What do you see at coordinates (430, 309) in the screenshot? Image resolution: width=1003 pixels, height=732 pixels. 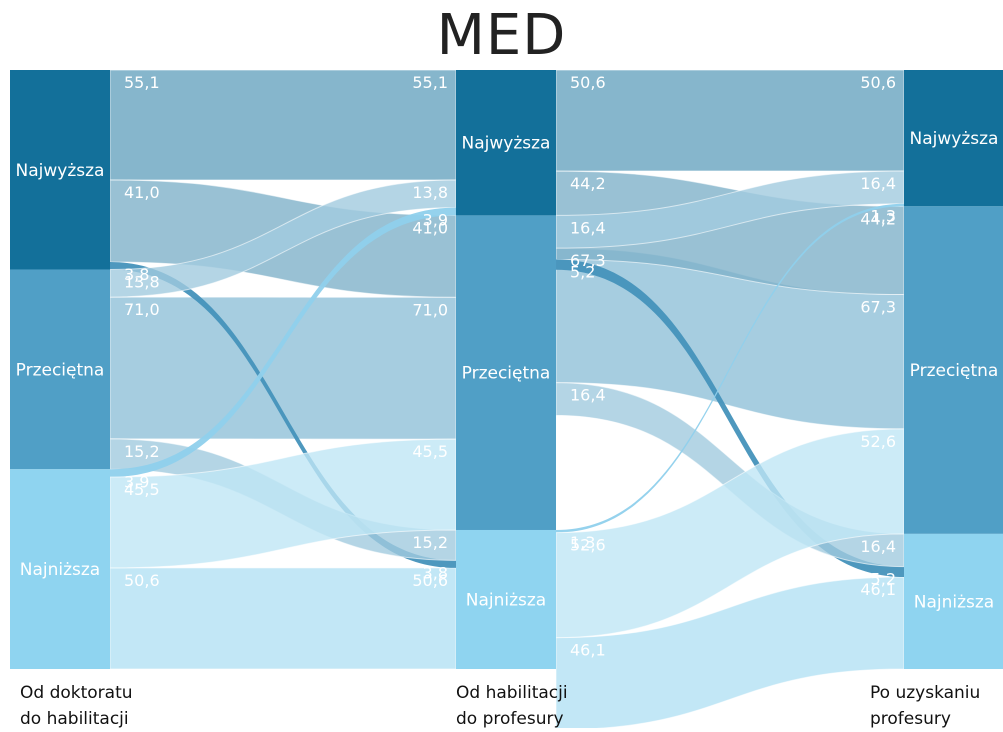 I see `flow-label-end: 71,0` at bounding box center [430, 309].